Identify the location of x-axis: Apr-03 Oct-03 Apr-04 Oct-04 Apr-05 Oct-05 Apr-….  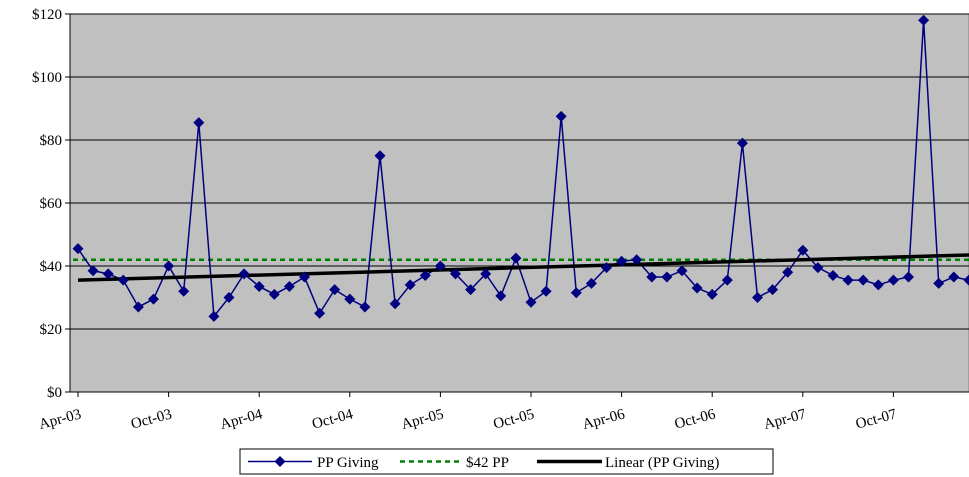
(503, 412).